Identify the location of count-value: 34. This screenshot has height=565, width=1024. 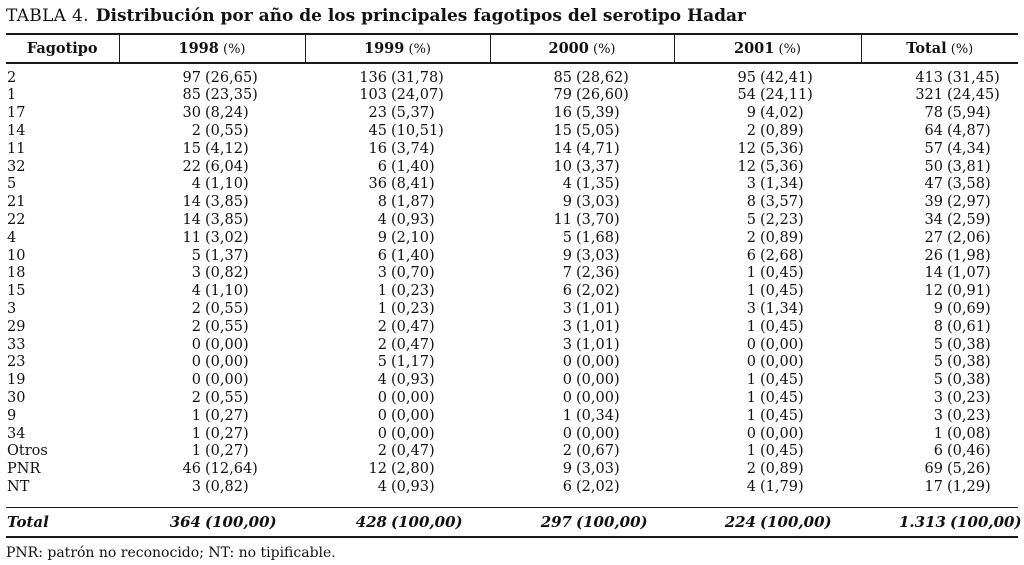
(933, 220).